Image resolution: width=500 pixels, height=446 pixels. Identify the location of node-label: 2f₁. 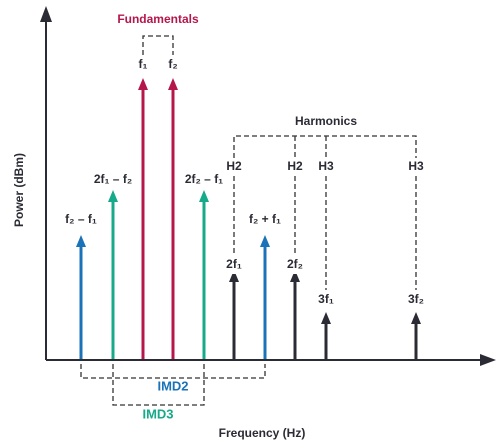
(234, 264).